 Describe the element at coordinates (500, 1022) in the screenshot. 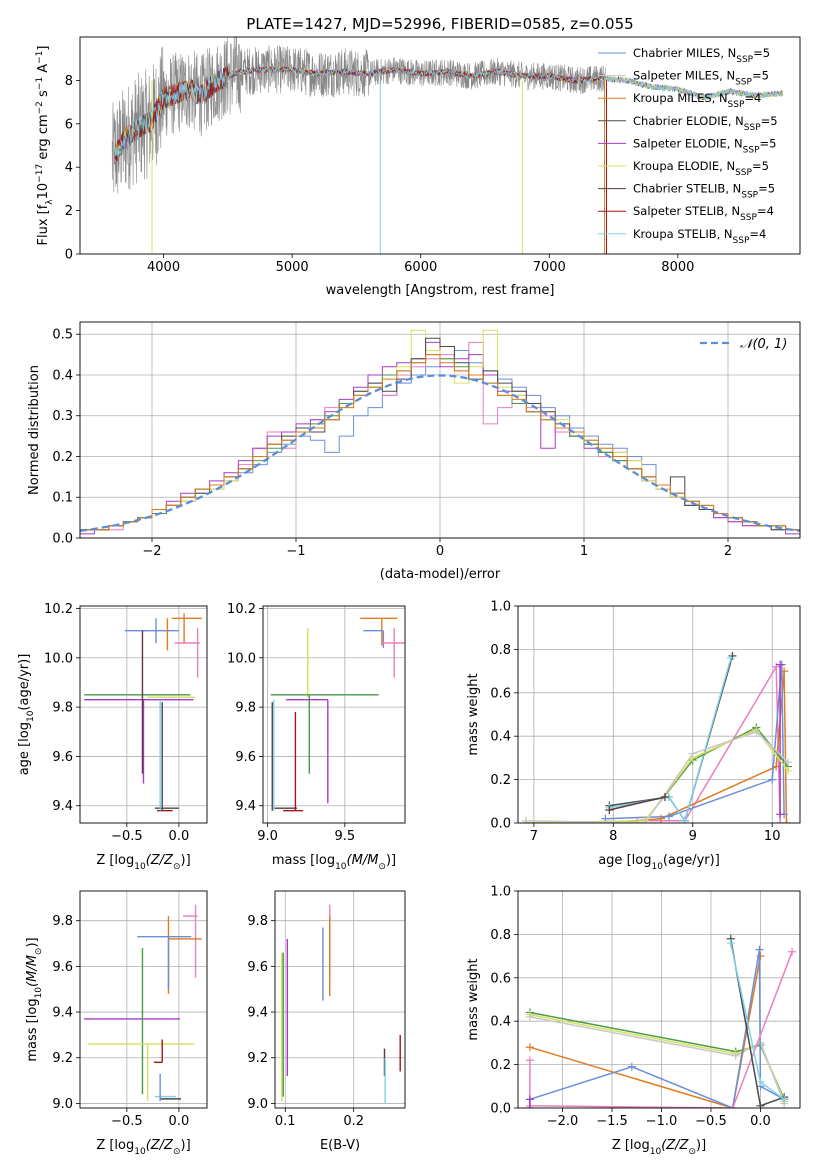

I see `y-tick-label: 0.4` at that location.